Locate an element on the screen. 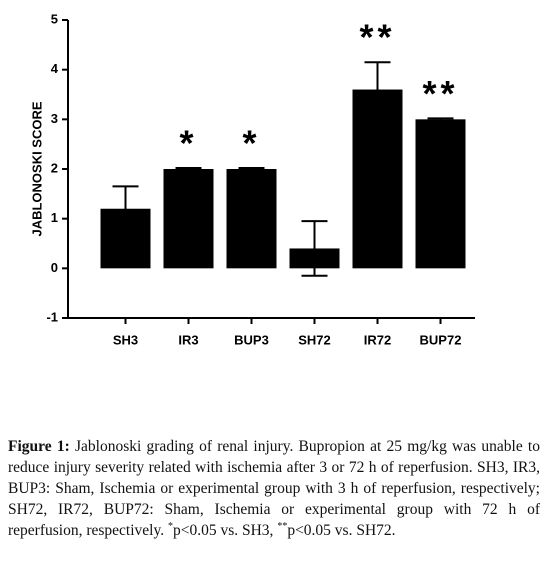  x-tick-label: SH72 is located at coordinates (314, 339).